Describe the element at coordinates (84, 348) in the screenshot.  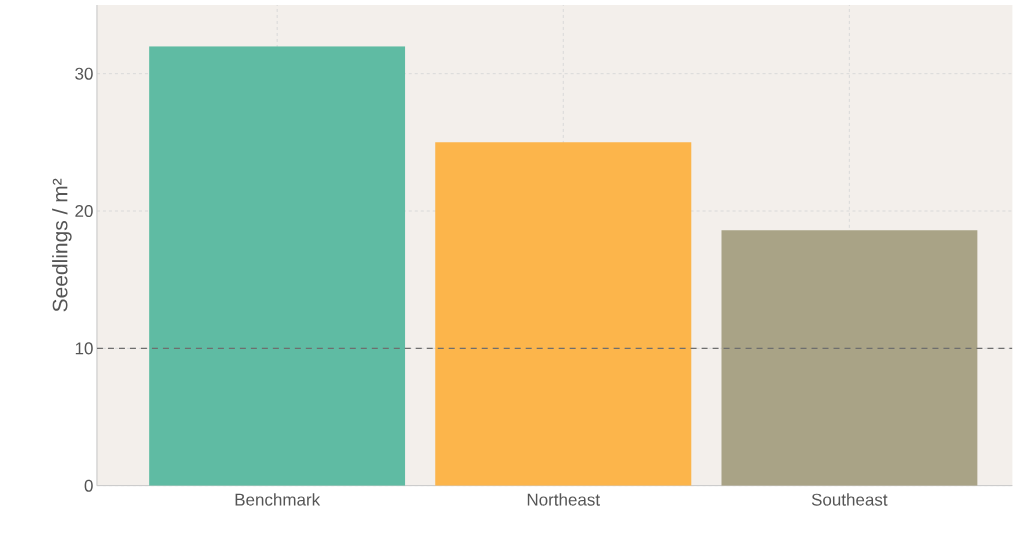
I see `y-tick-label: 10` at that location.